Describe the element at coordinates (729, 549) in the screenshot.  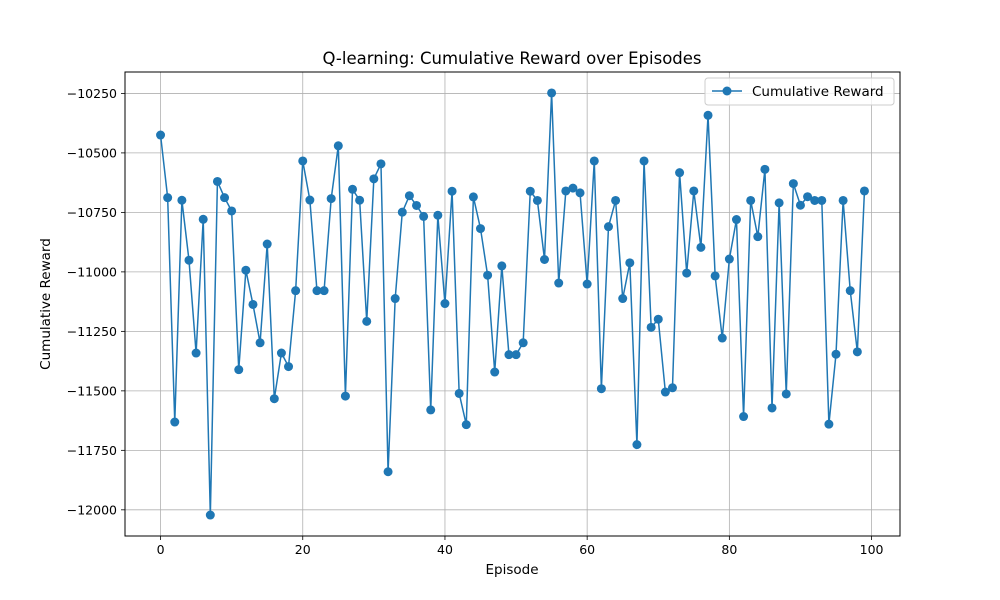
I see `x-tick-label: 80` at that location.